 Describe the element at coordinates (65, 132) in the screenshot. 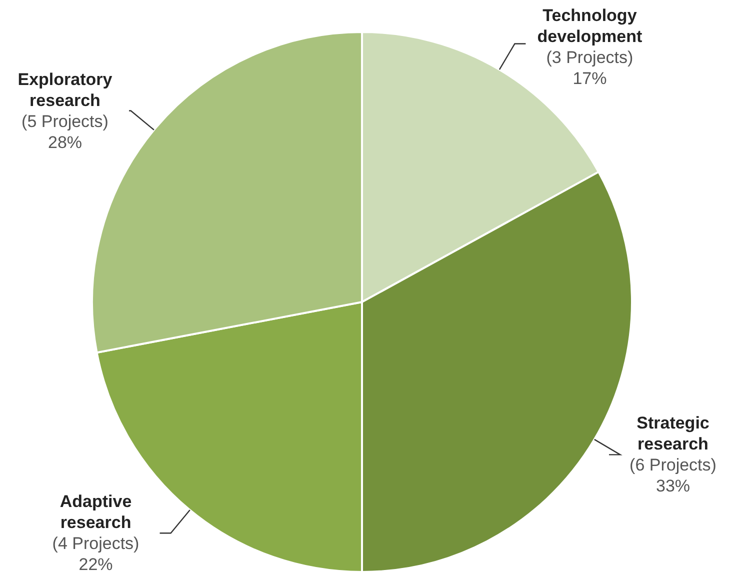

I see `data-label: (5 Projects) 28%` at that location.